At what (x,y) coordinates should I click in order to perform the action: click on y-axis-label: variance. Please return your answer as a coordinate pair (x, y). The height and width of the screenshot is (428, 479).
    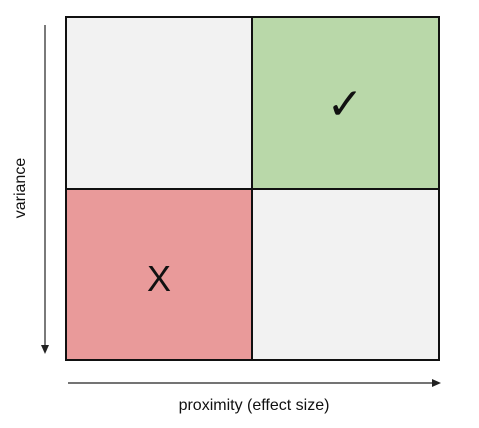
    Looking at the image, I should click on (20, 188).